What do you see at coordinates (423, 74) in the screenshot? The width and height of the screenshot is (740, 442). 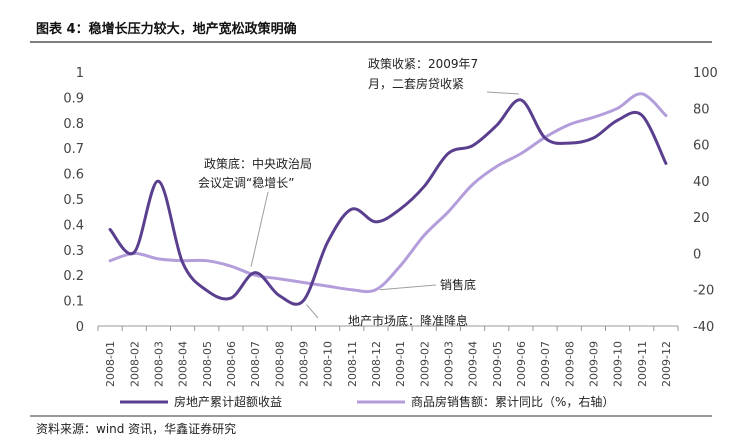 I see `annotation-policy-tighten: 政策收紧：2009年7 月，二套房贷收紧` at bounding box center [423, 74].